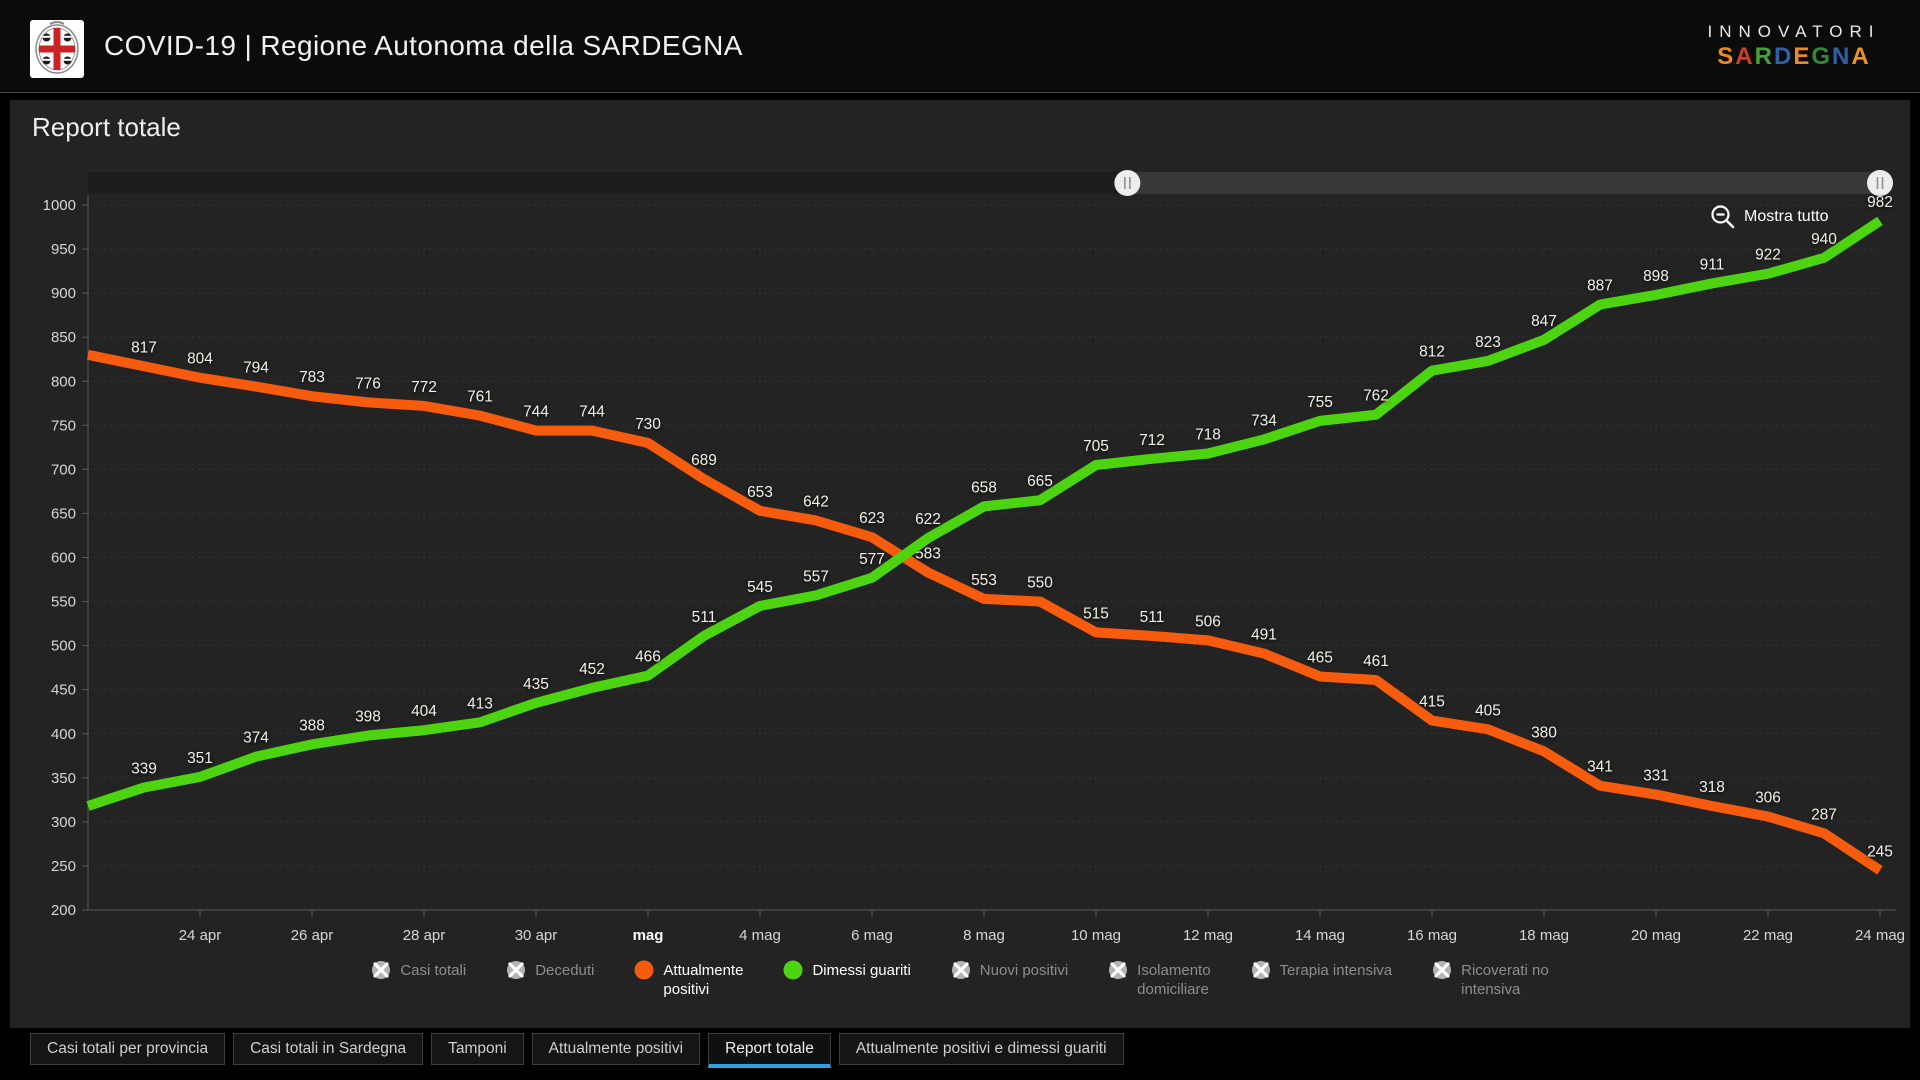 Image resolution: width=1920 pixels, height=1080 pixels. I want to click on tab-casi-totali-in-sardegna: Casi totali in Sardegna, so click(328, 1049).